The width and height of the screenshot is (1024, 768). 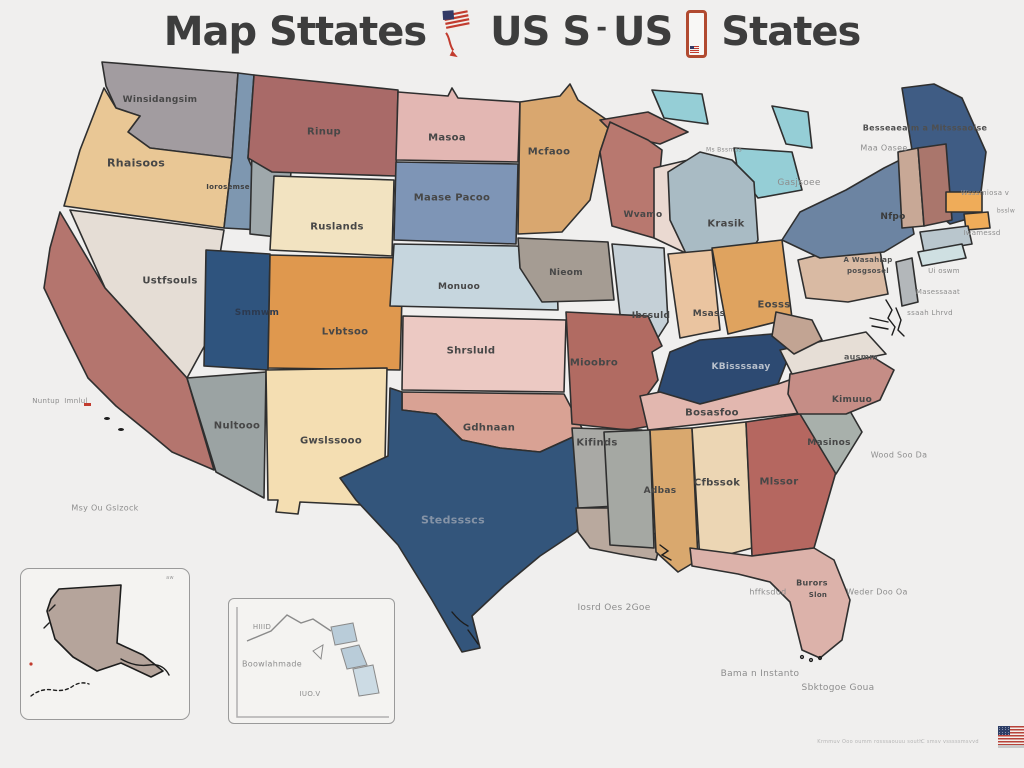 What do you see at coordinates (540, 32) in the screenshot?
I see `title-part-2: US S` at bounding box center [540, 32].